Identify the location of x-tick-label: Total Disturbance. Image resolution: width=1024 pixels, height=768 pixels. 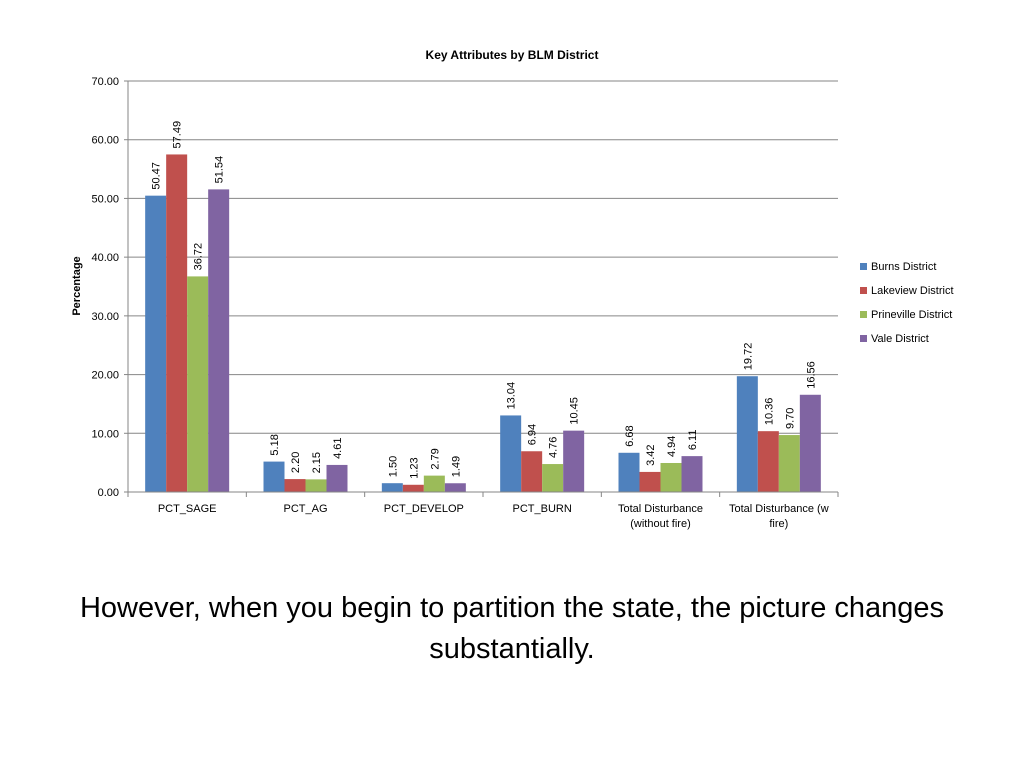
(660, 509).